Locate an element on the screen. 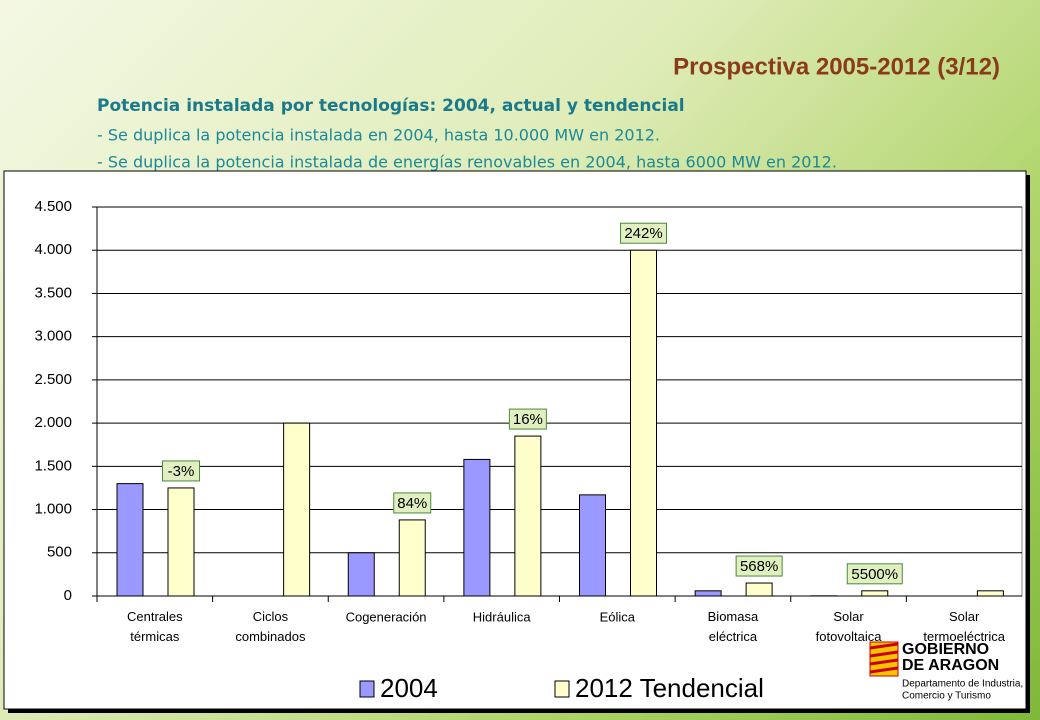 Image resolution: width=1040 pixels, height=720 pixels. x-tick-label: Hidráulica is located at coordinates (502, 616).